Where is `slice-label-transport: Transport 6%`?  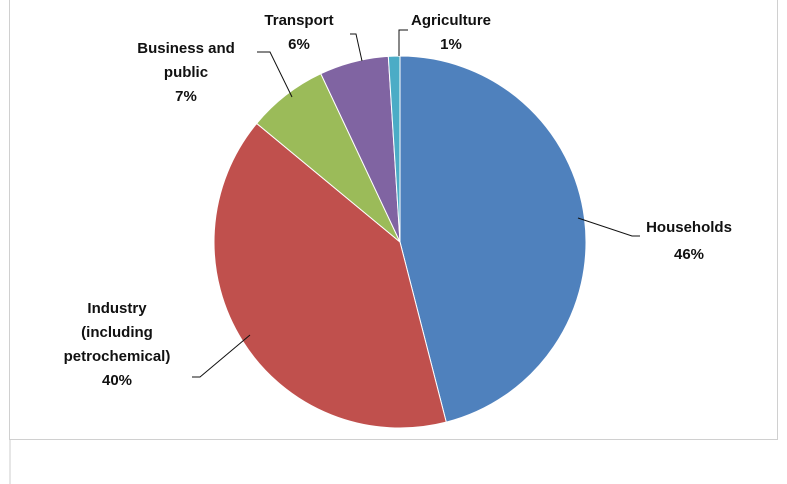
slice-label-transport: Transport 6% is located at coordinates (298, 32).